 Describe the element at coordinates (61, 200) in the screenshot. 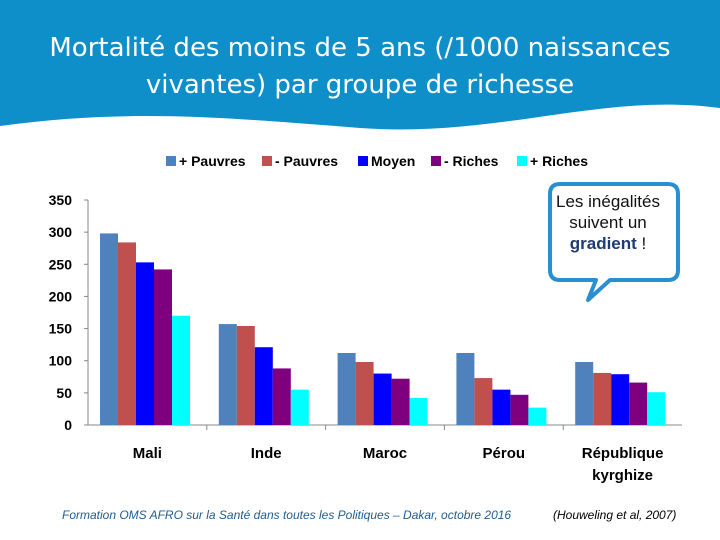

I see `y-tick-label: 350` at that location.